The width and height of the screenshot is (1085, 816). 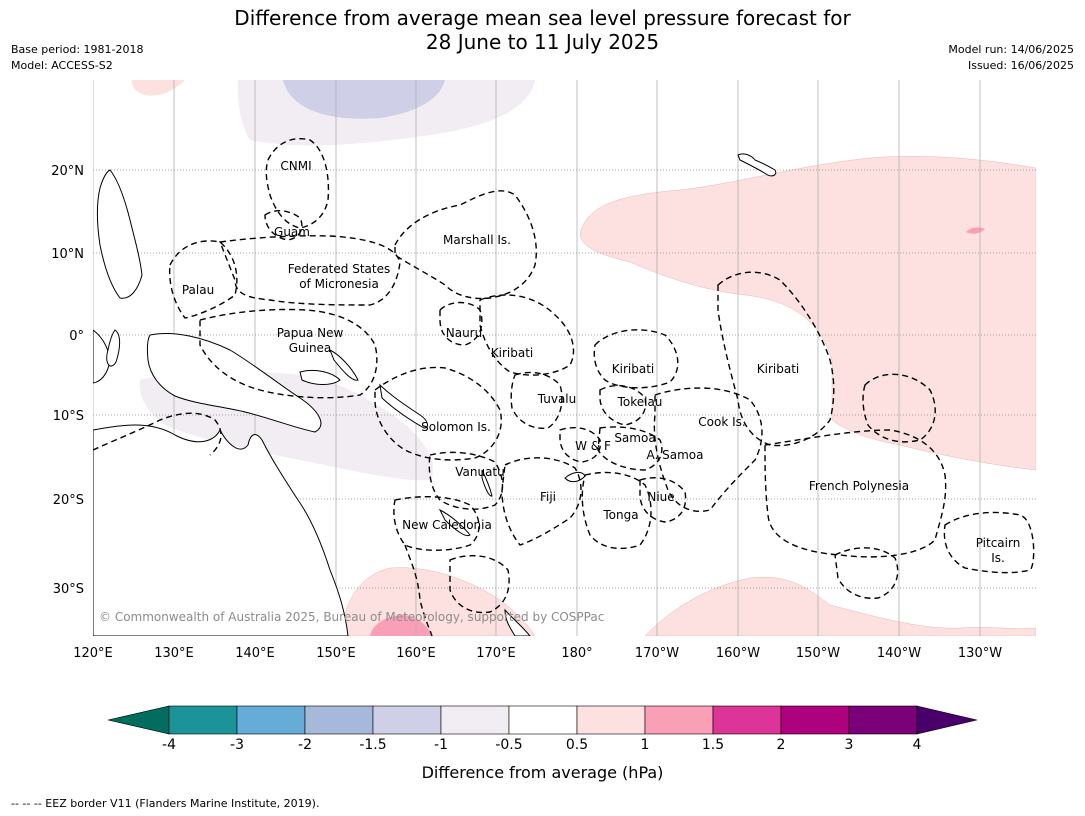 What do you see at coordinates (855, 493) in the screenshot?
I see `eez-french-polynesia` at bounding box center [855, 493].